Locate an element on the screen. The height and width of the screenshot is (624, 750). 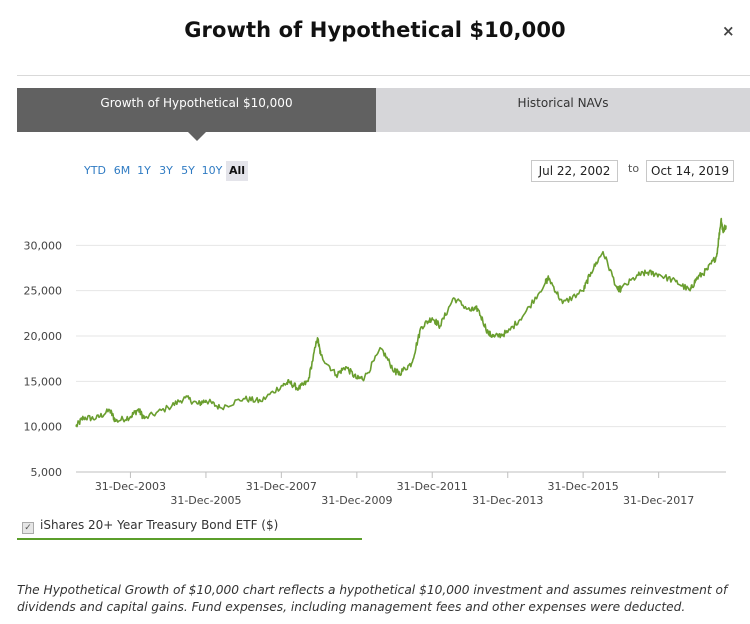
legend-item: ✓ iShares 20+ Year Treasury Bond ETF ($) is located at coordinates (150, 526).